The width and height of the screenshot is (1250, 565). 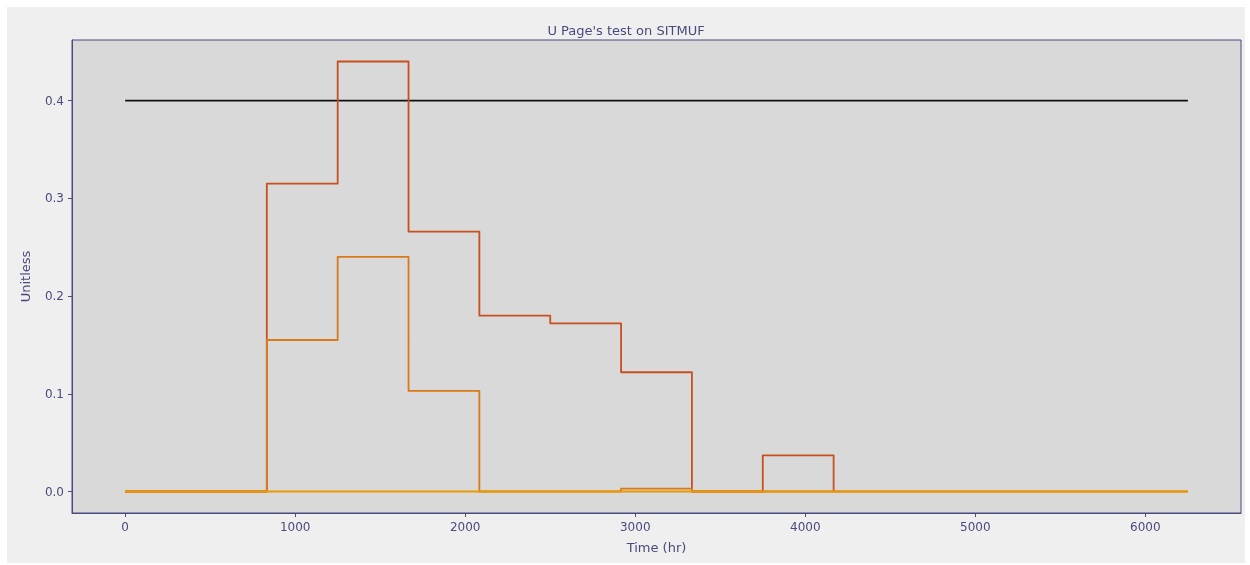 I want to click on chart-title: U Page's test on SITMUF, so click(x=626, y=30).